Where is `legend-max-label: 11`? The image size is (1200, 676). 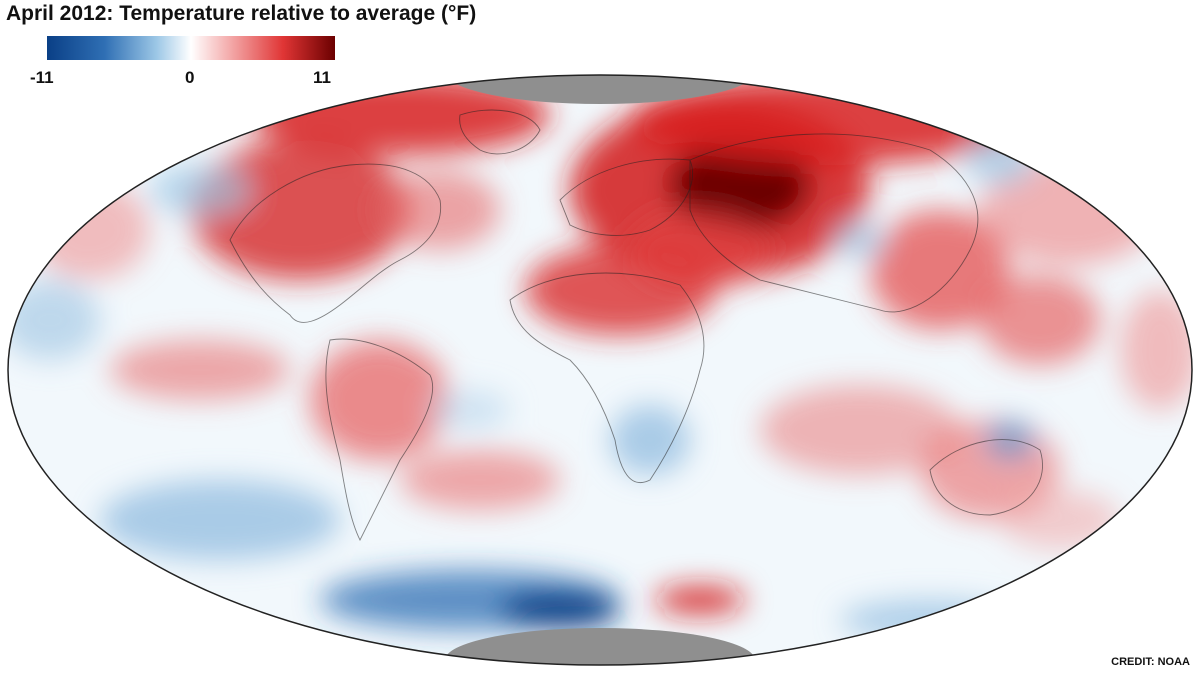
legend-max-label: 11 is located at coordinates (322, 77).